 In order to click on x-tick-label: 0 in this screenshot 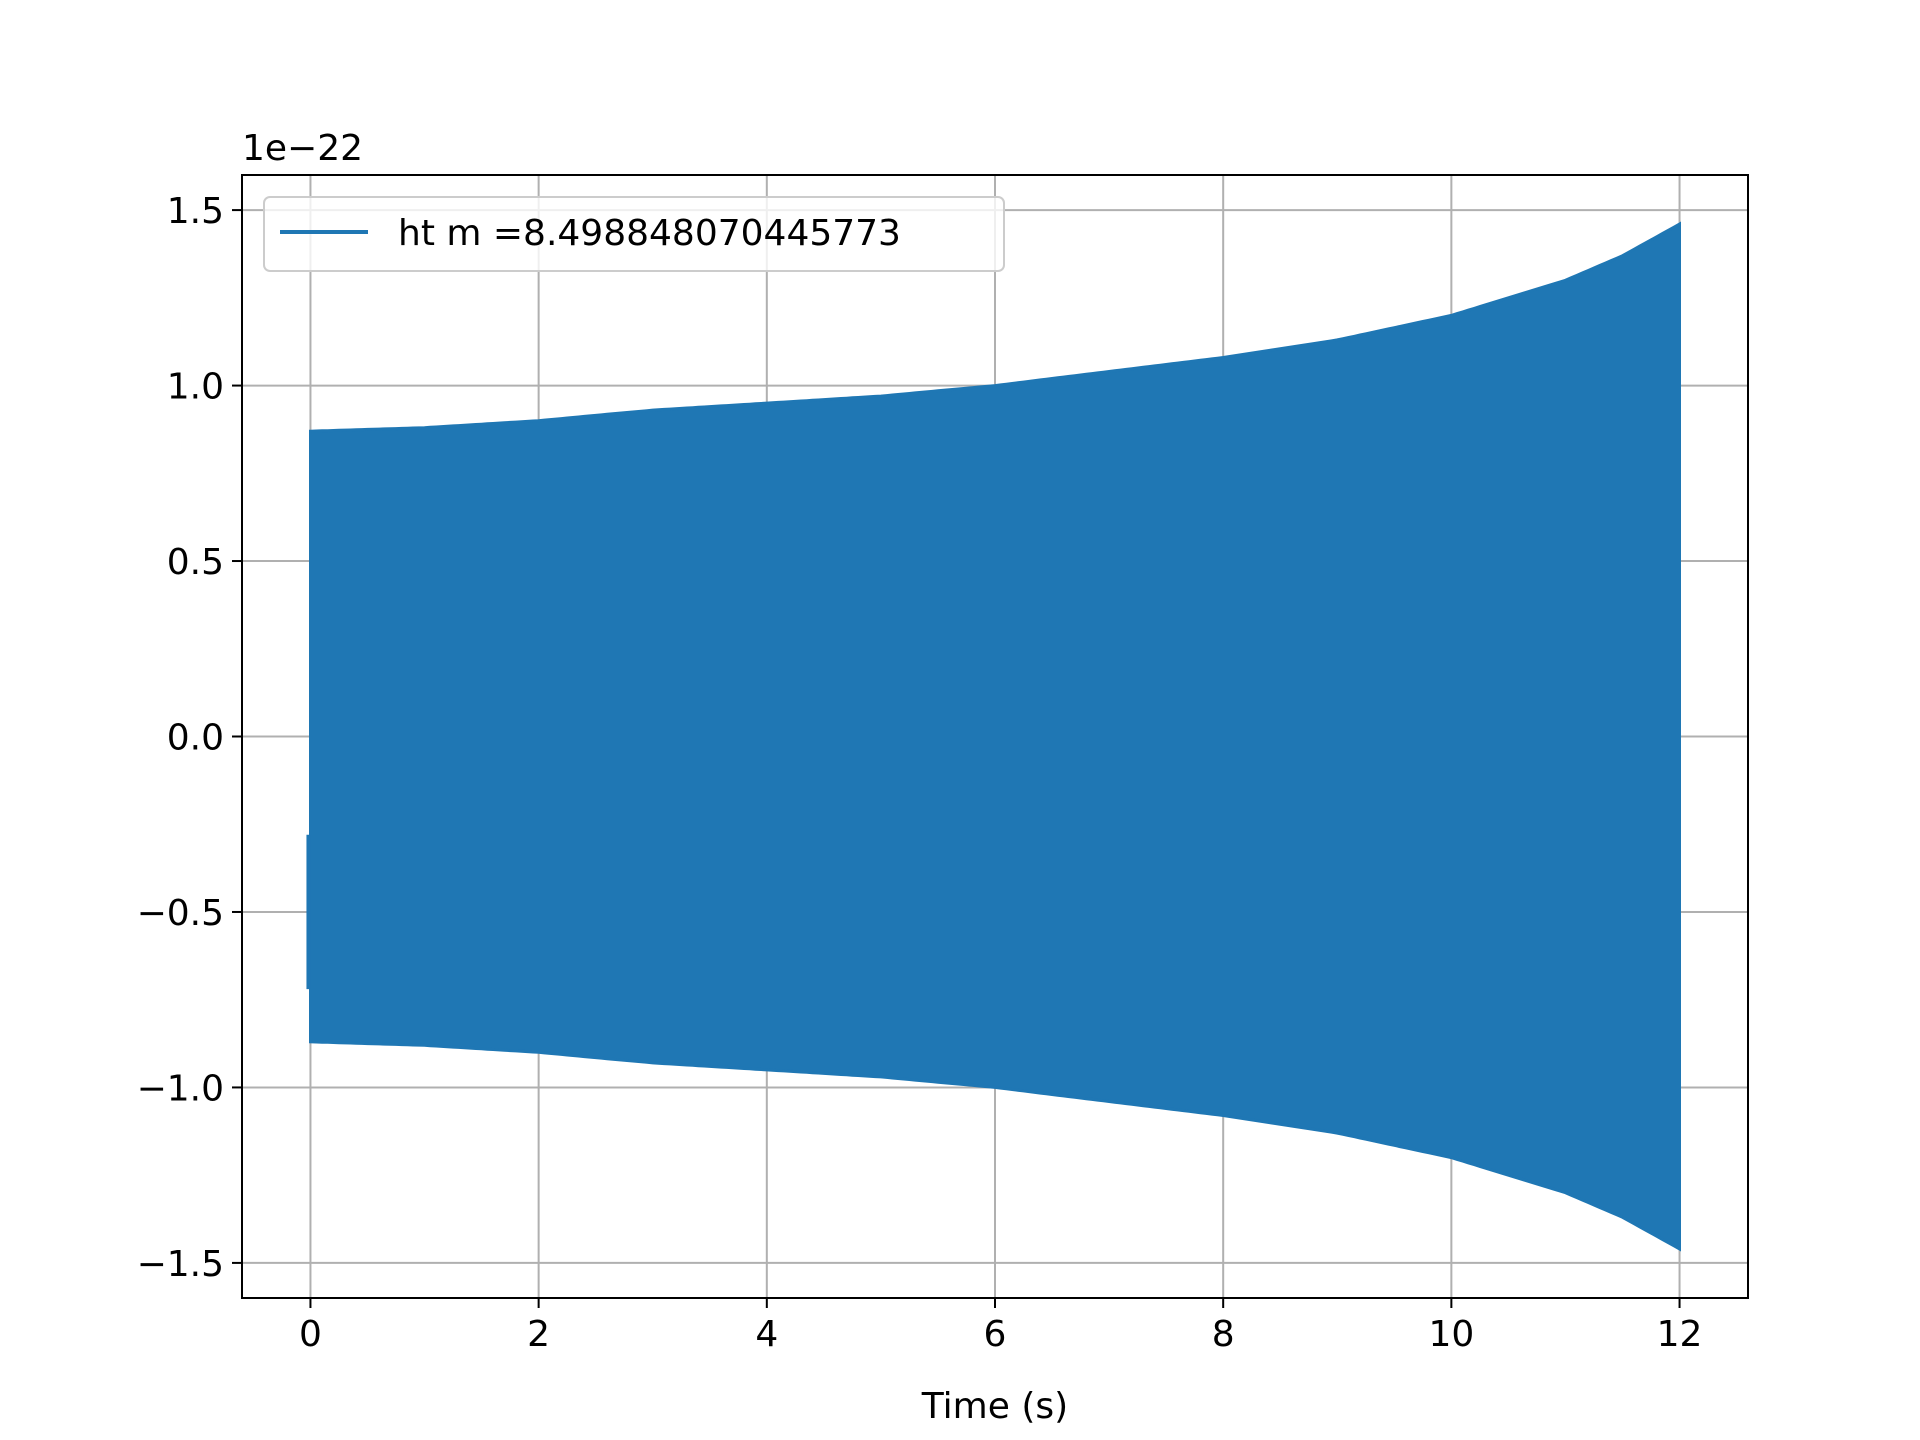, I will do `click(310, 1334)`.